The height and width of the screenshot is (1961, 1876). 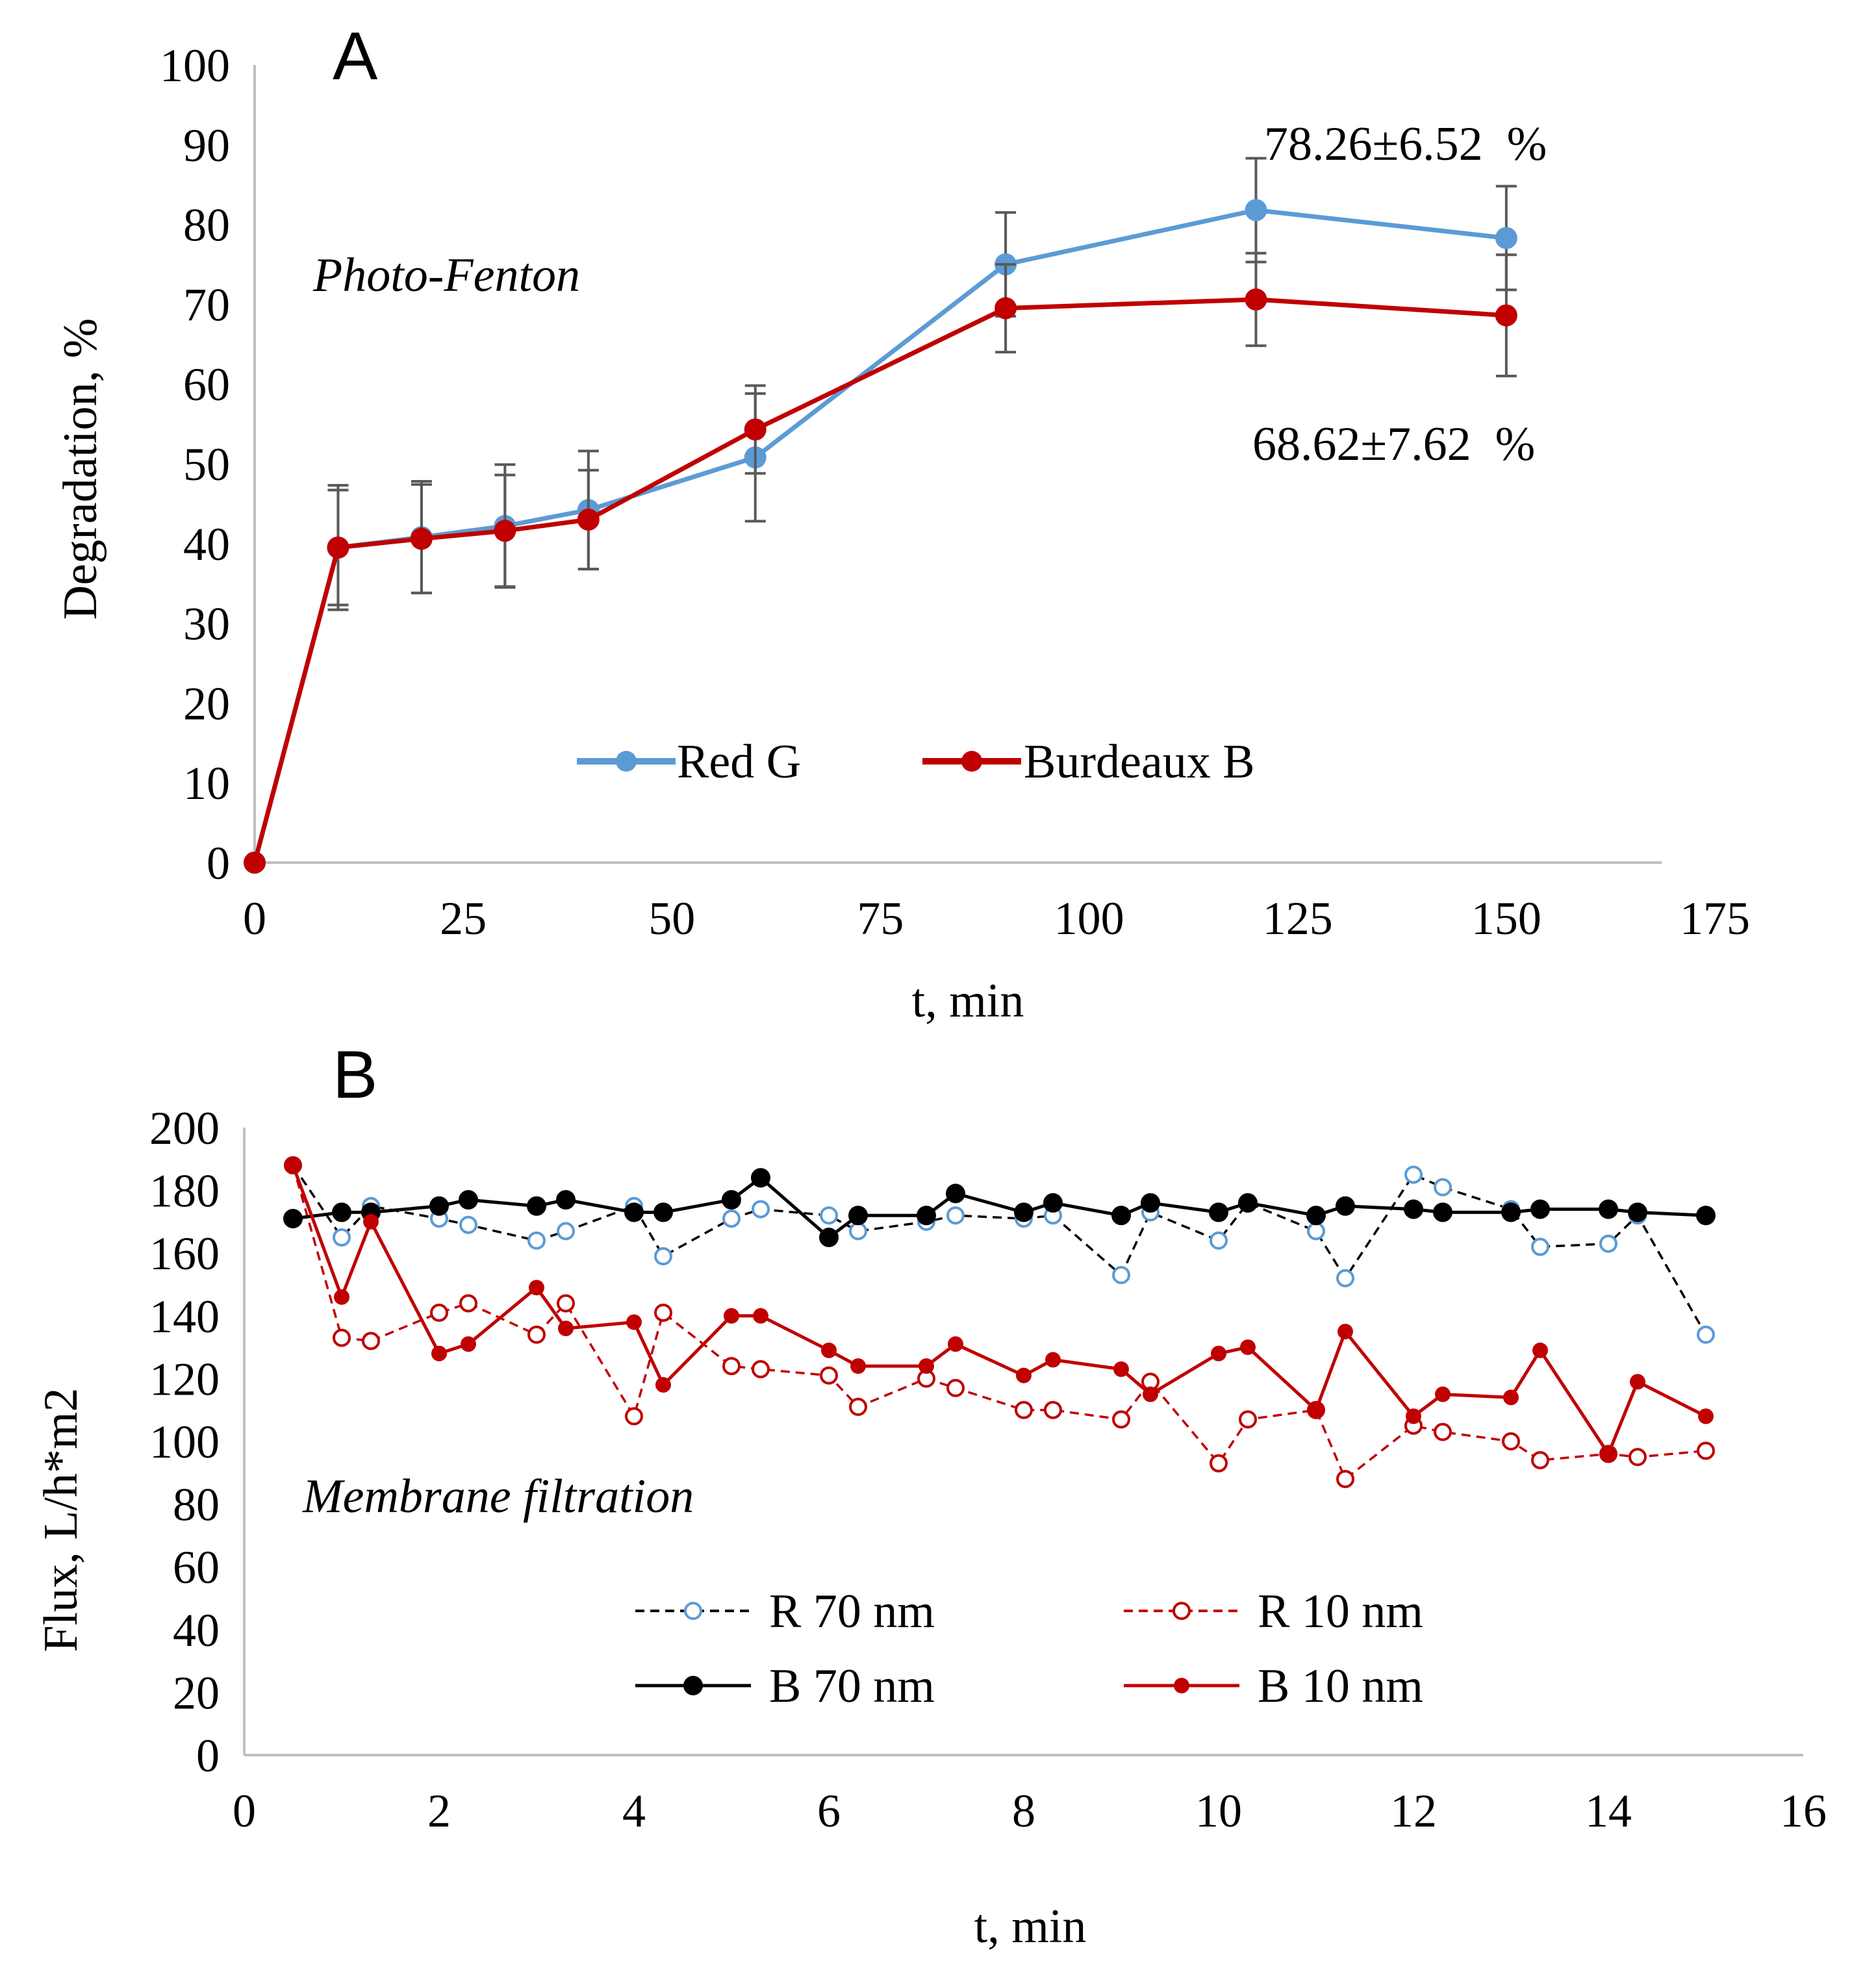 What do you see at coordinates (1089, 918) in the screenshot?
I see `panel-a-x-tick-label: 100` at bounding box center [1089, 918].